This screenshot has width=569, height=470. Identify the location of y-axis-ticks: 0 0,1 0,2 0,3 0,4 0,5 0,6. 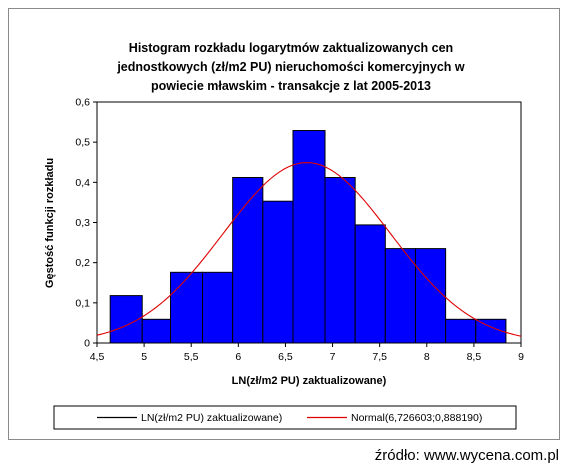
(86, 223).